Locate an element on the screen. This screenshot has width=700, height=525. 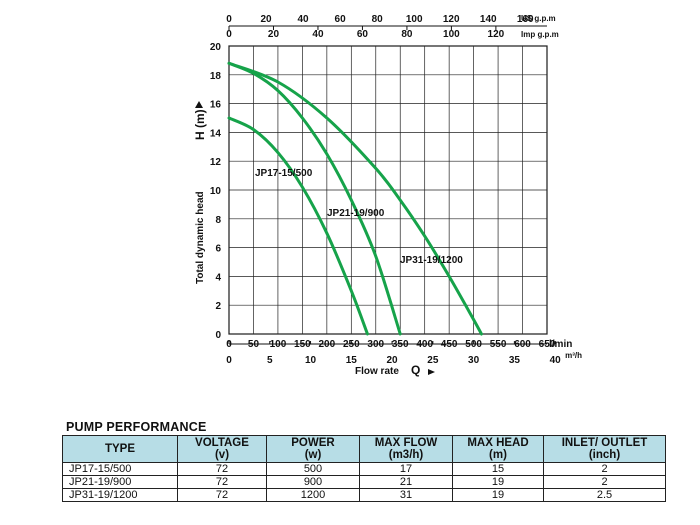
header-max-head: MAX HEAD (m) is located at coordinates (498, 449).